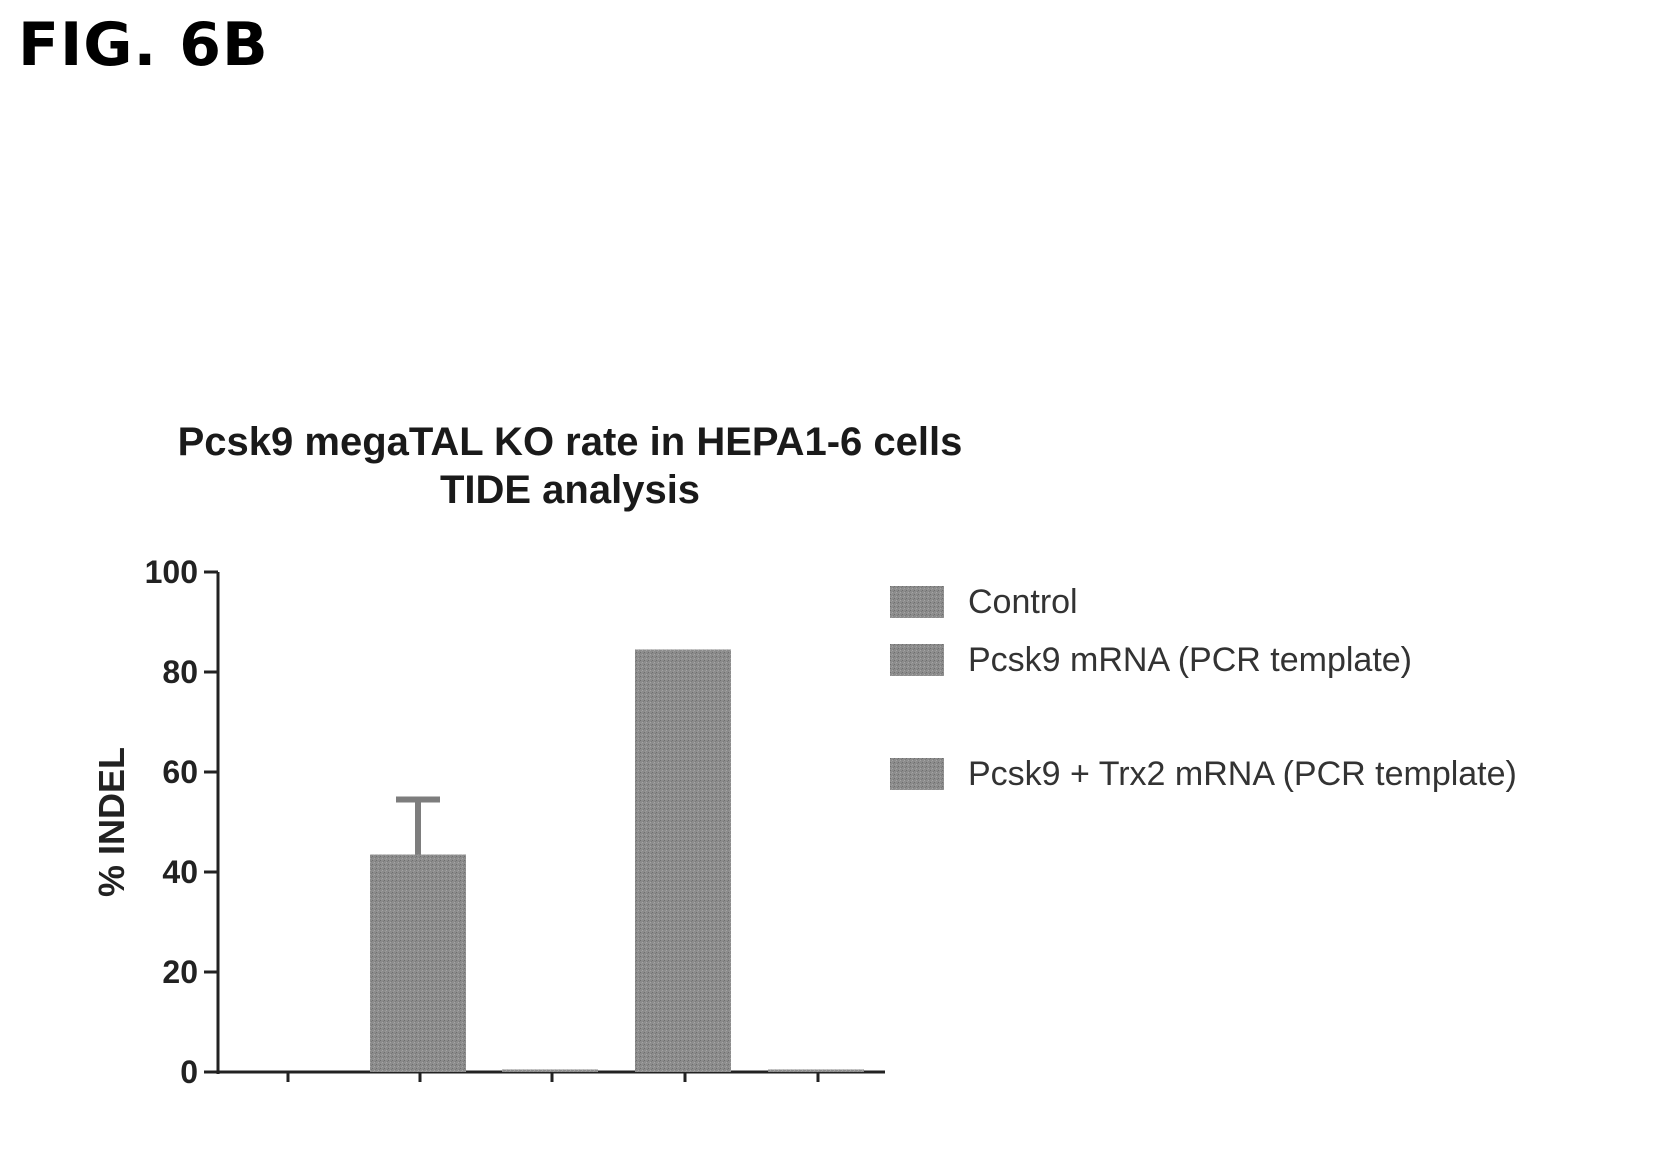  Describe the element at coordinates (180, 672) in the screenshot. I see `y-tick-label-80: 80` at that location.